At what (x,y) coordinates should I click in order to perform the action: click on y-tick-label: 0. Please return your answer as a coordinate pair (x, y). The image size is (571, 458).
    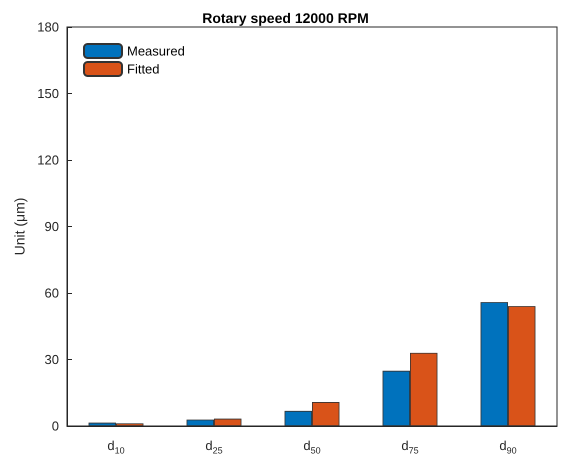
    Looking at the image, I should click on (55, 426).